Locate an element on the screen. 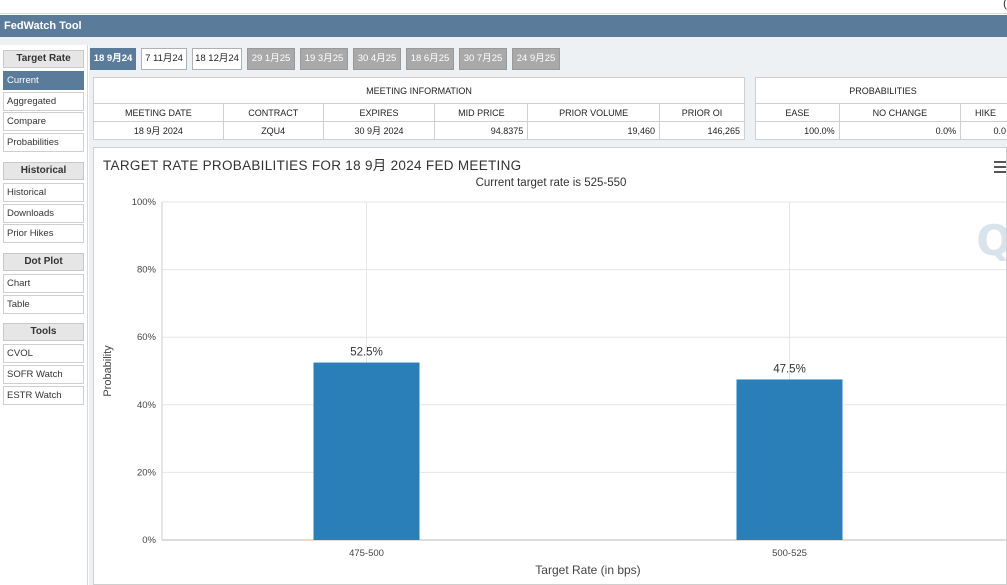  sidebar-item-probabilities: Probabilities is located at coordinates (43, 143).